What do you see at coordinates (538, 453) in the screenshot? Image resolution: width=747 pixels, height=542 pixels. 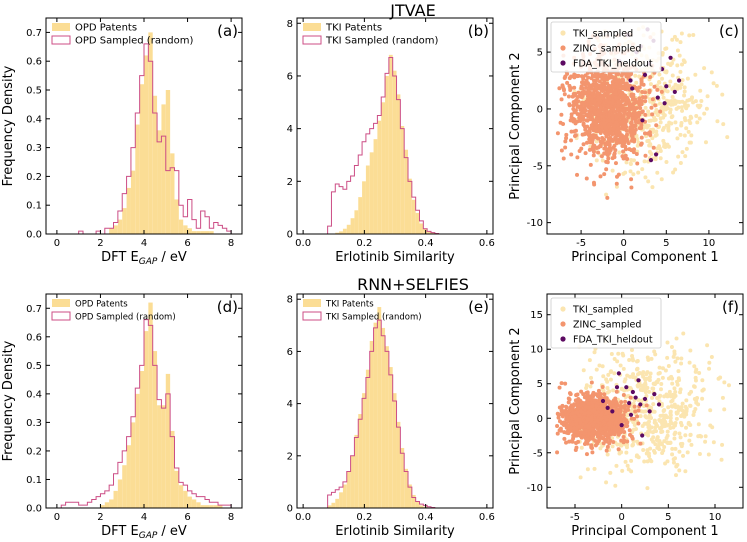 I see `y-tick-label: -5` at bounding box center [538, 453].